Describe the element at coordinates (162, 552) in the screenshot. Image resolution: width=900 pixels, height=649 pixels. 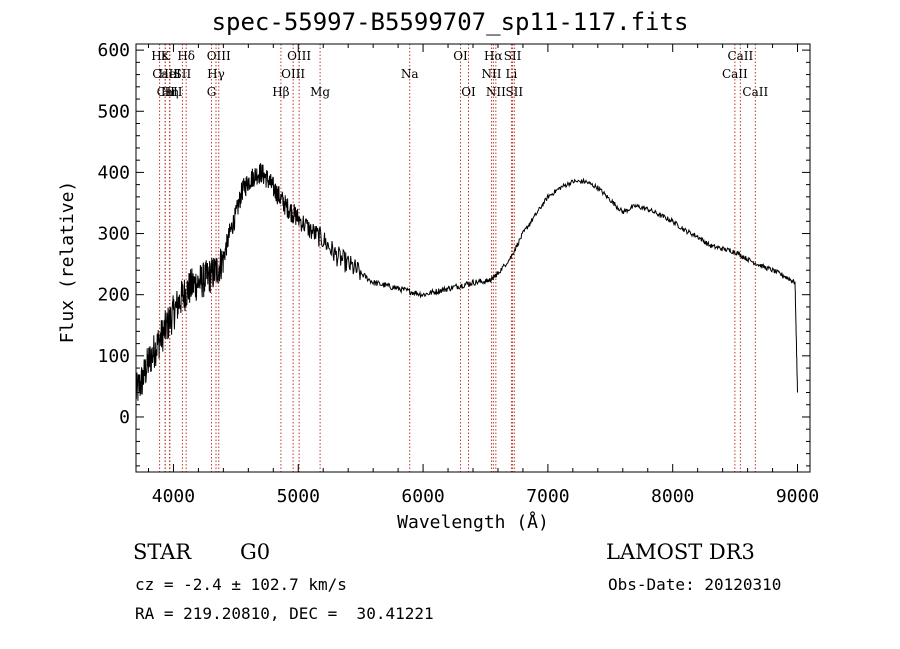
I see `object-class: STAR` at that location.